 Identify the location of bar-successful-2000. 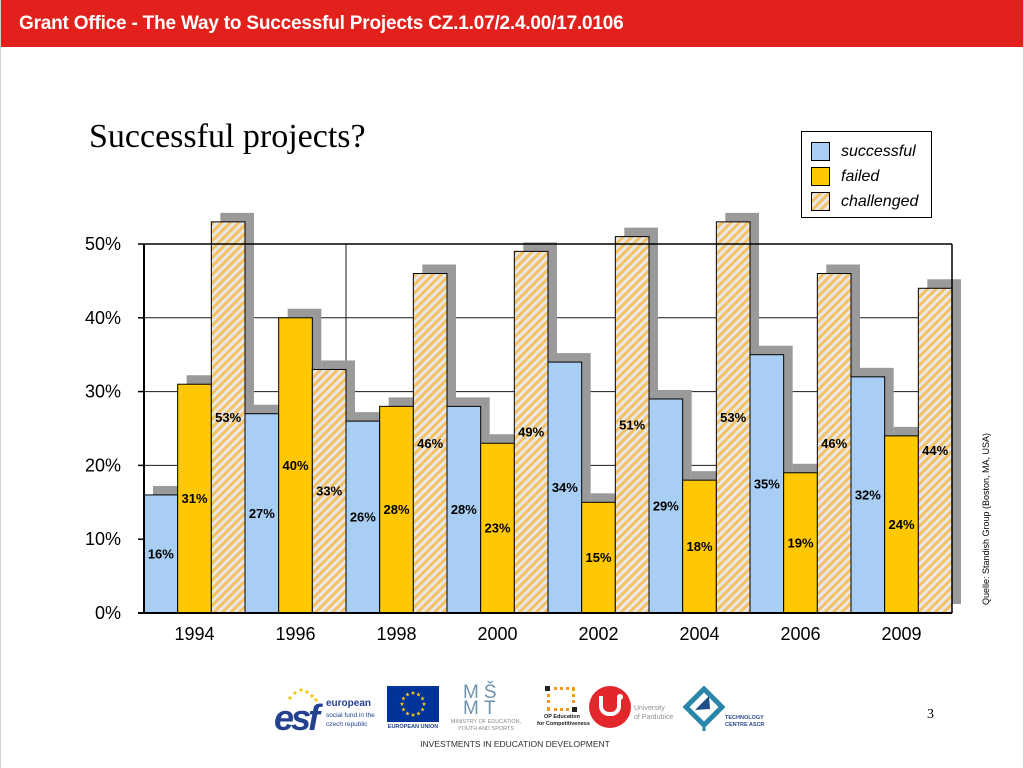
(464, 509).